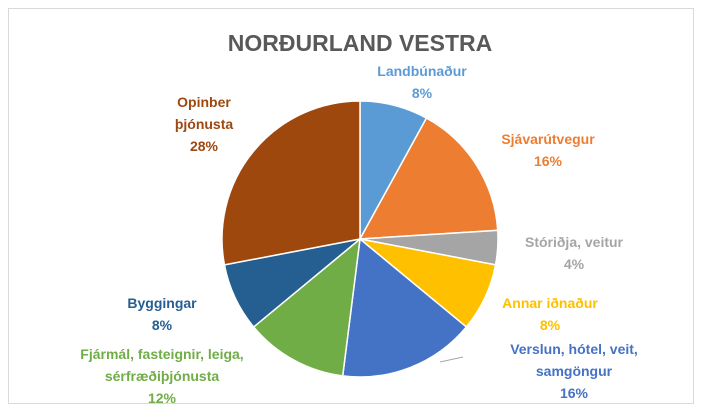 This screenshot has width=704, height=412. Describe the element at coordinates (162, 398) in the screenshot. I see `value-label: 12%` at that location.